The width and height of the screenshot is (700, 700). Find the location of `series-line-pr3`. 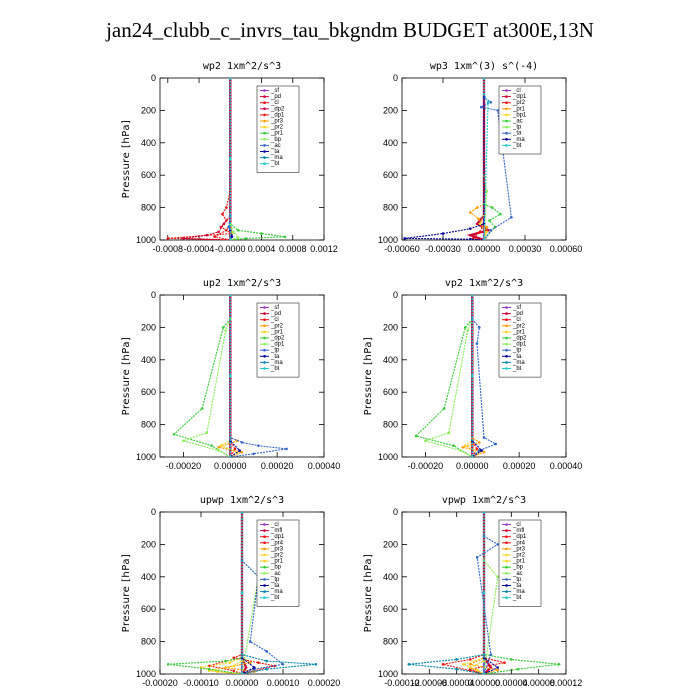

series-line-pr3 is located at coordinates (240, 593).